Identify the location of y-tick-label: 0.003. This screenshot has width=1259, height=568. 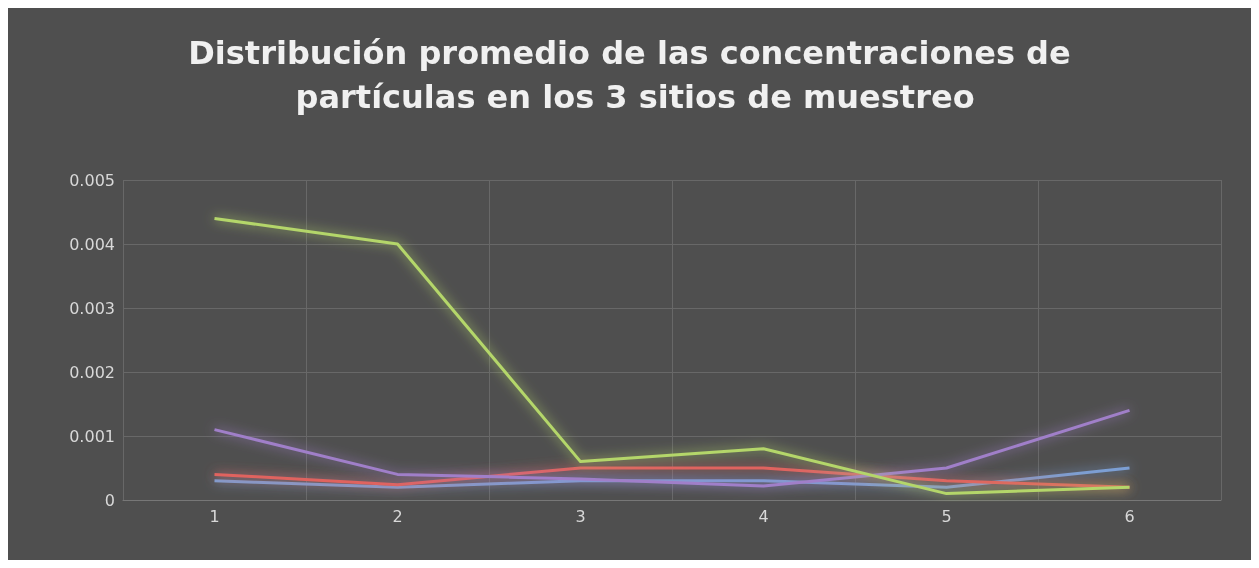
(92, 308).